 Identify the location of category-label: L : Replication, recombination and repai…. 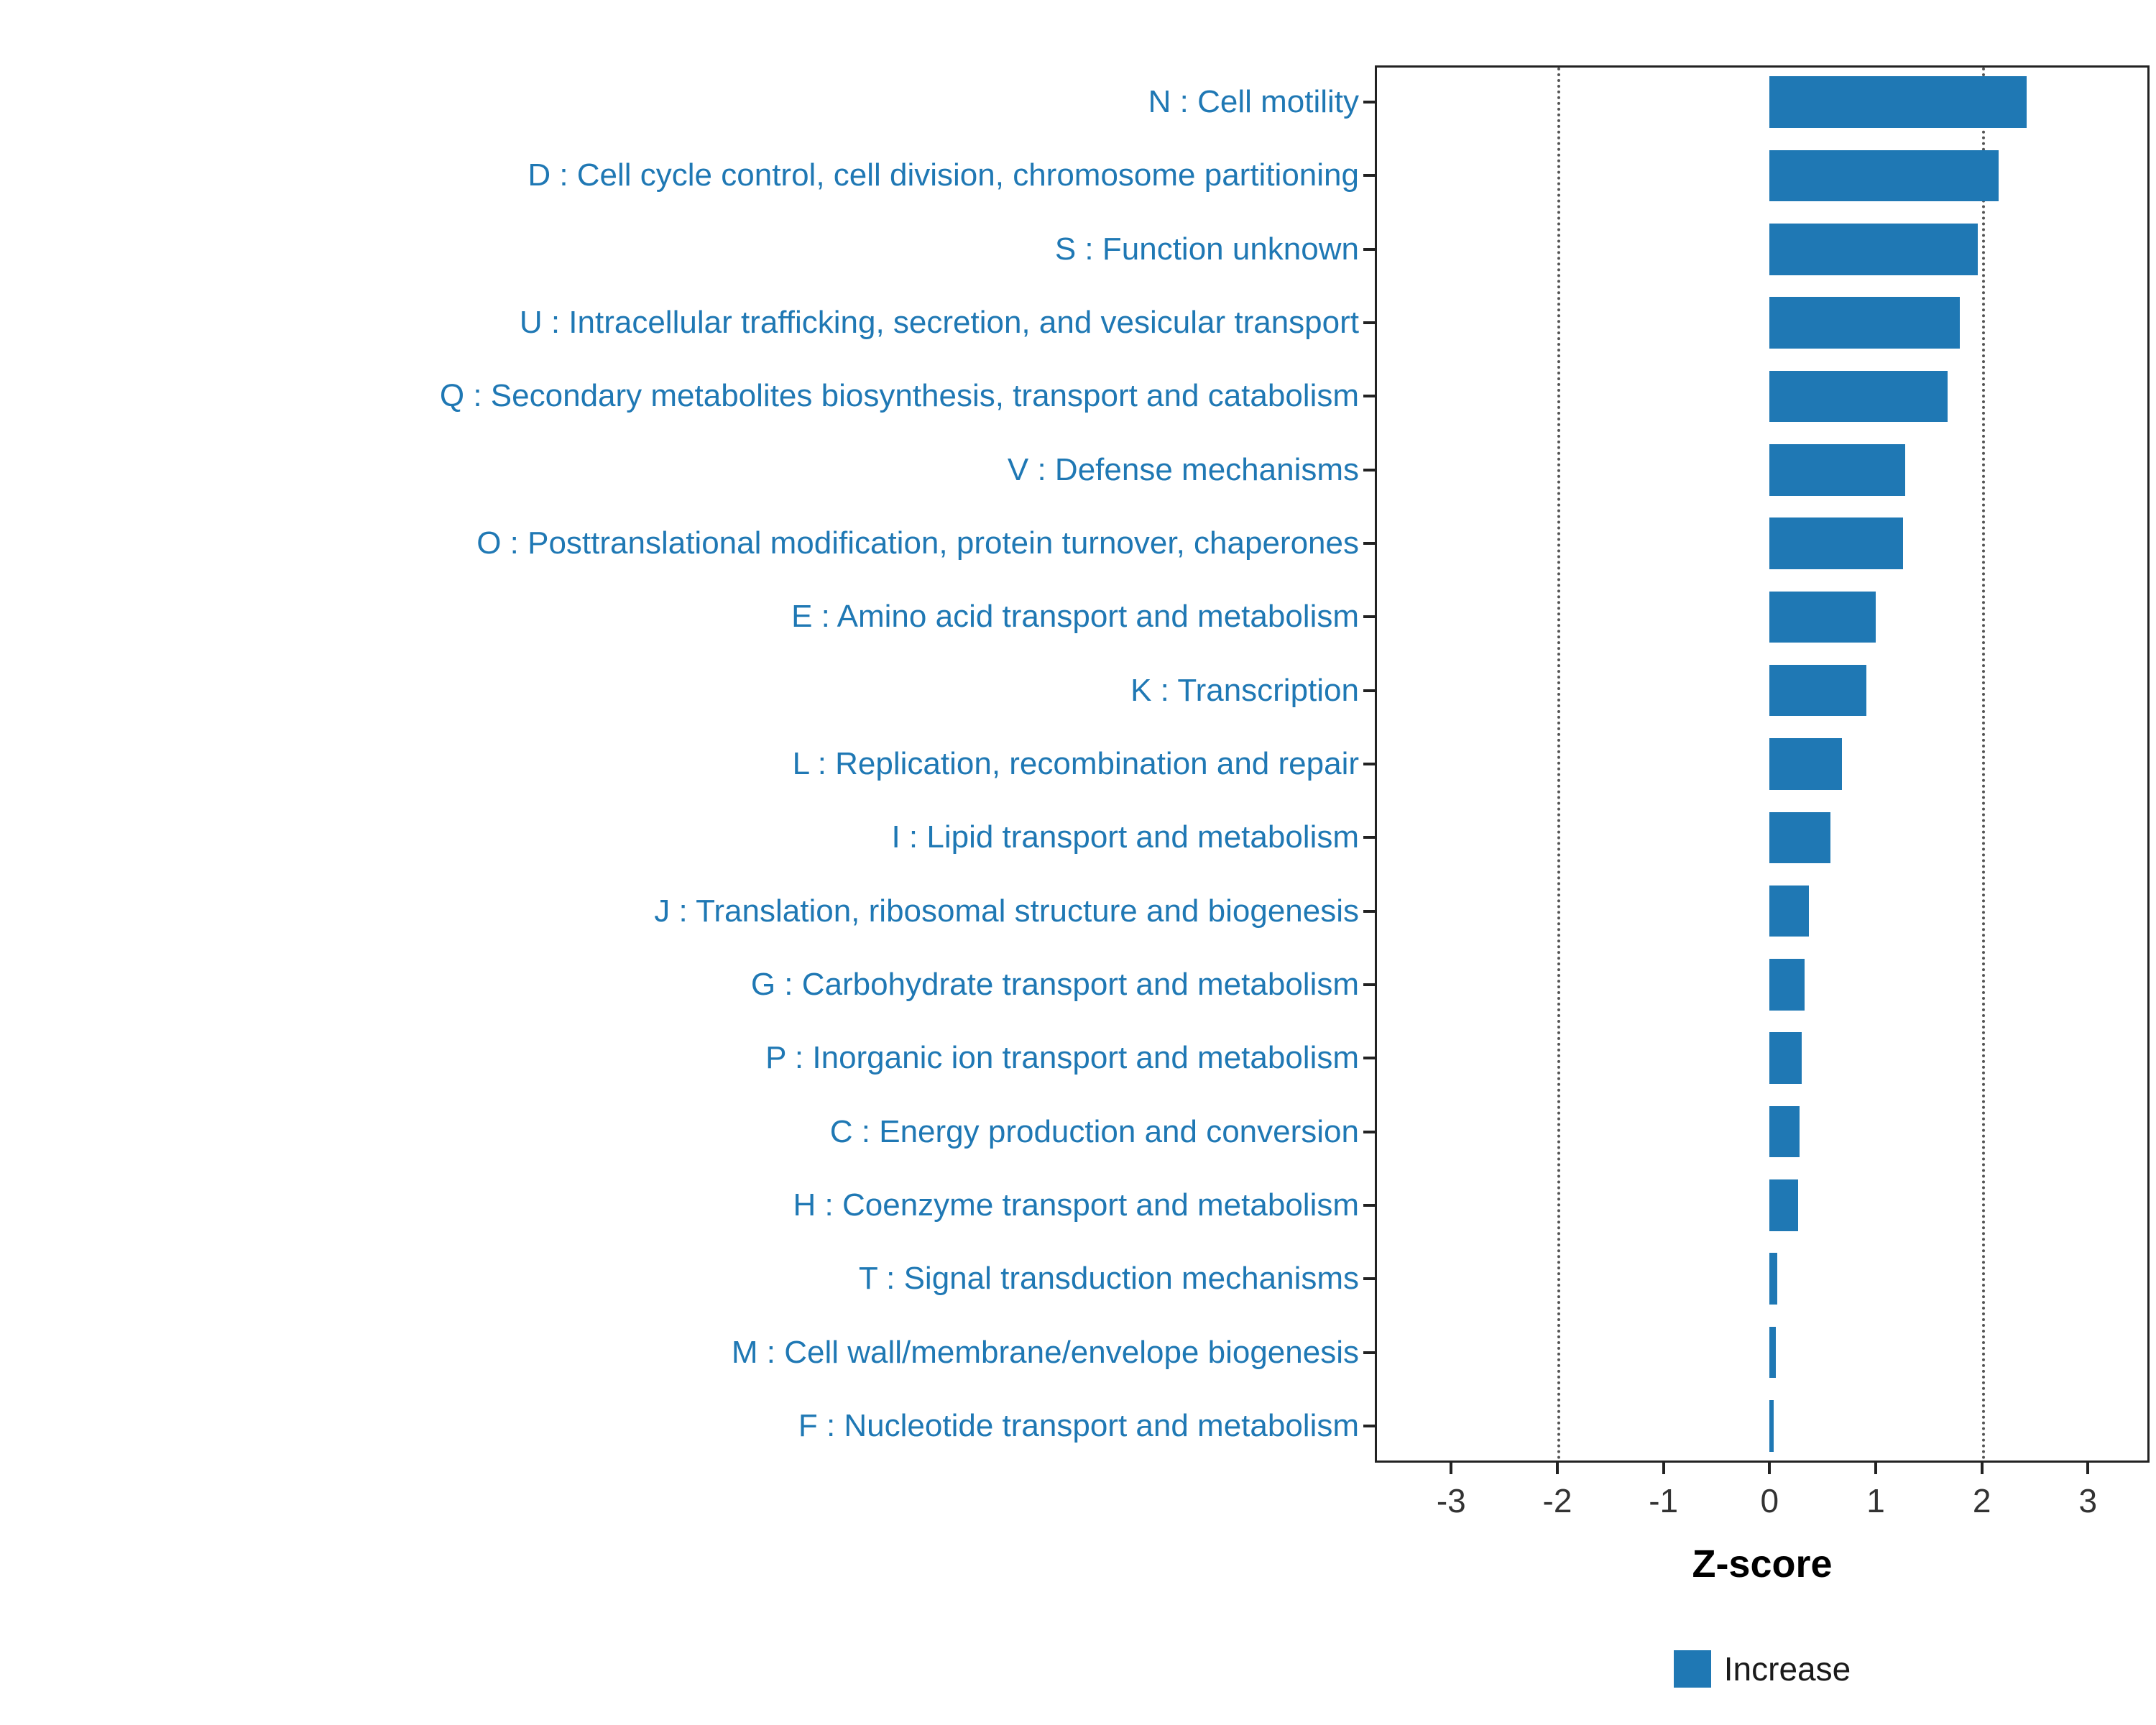
(1075, 763).